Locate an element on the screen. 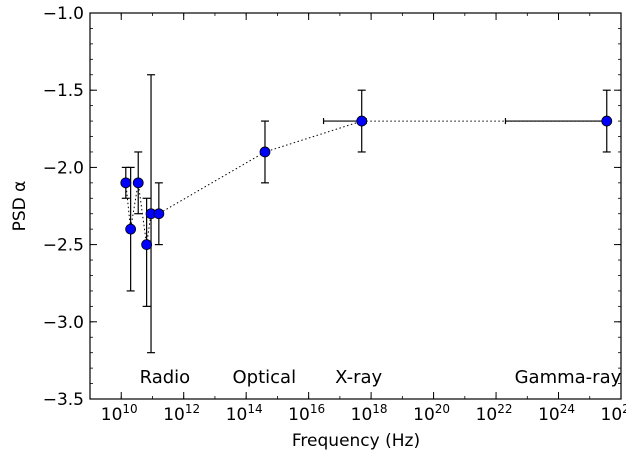 The height and width of the screenshot is (455, 626). y-tick-label: −3.0 is located at coordinates (63, 323).